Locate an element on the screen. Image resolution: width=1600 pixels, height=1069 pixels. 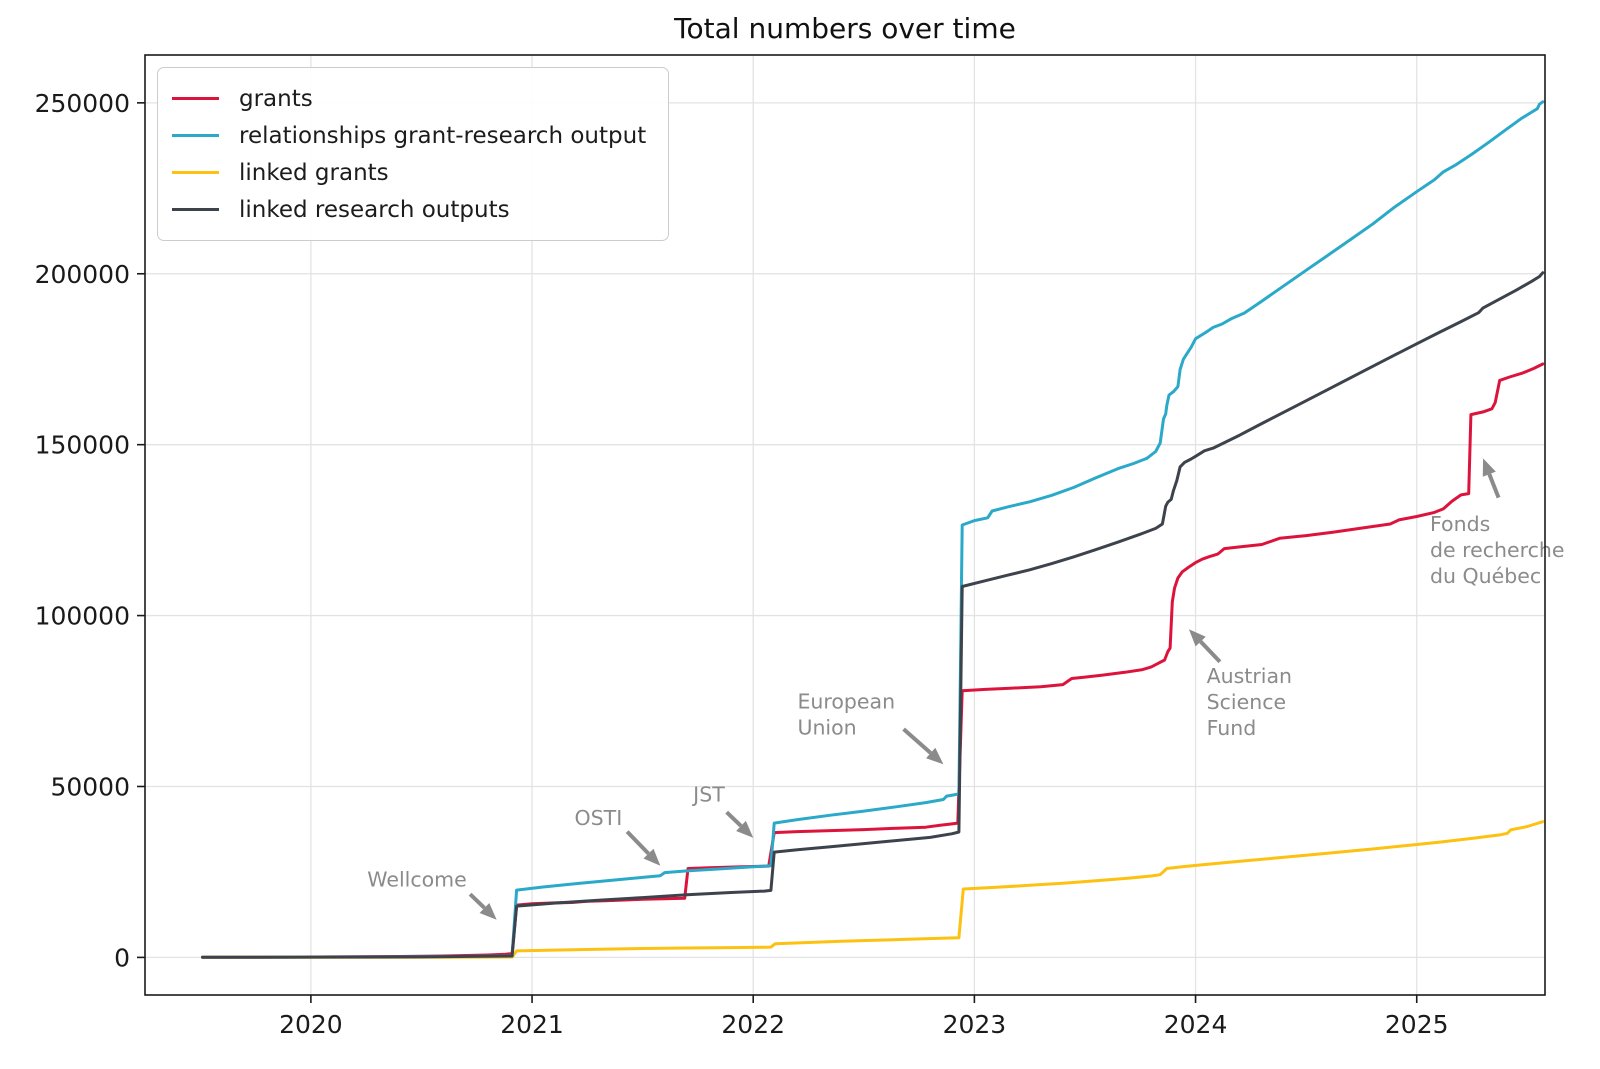
x-tick-label: 2021 is located at coordinates (532, 1024).